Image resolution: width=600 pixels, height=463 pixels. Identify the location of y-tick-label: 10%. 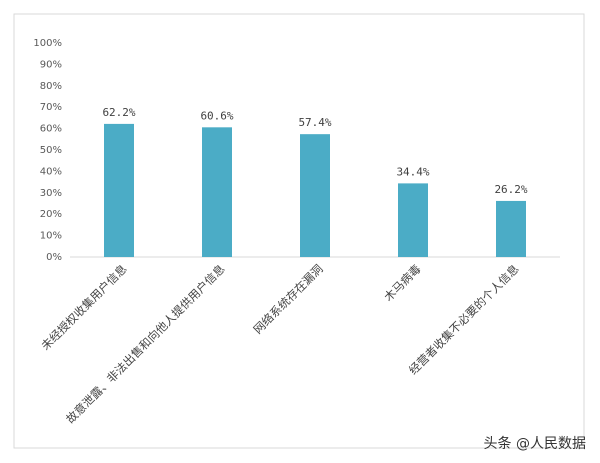
(51, 236).